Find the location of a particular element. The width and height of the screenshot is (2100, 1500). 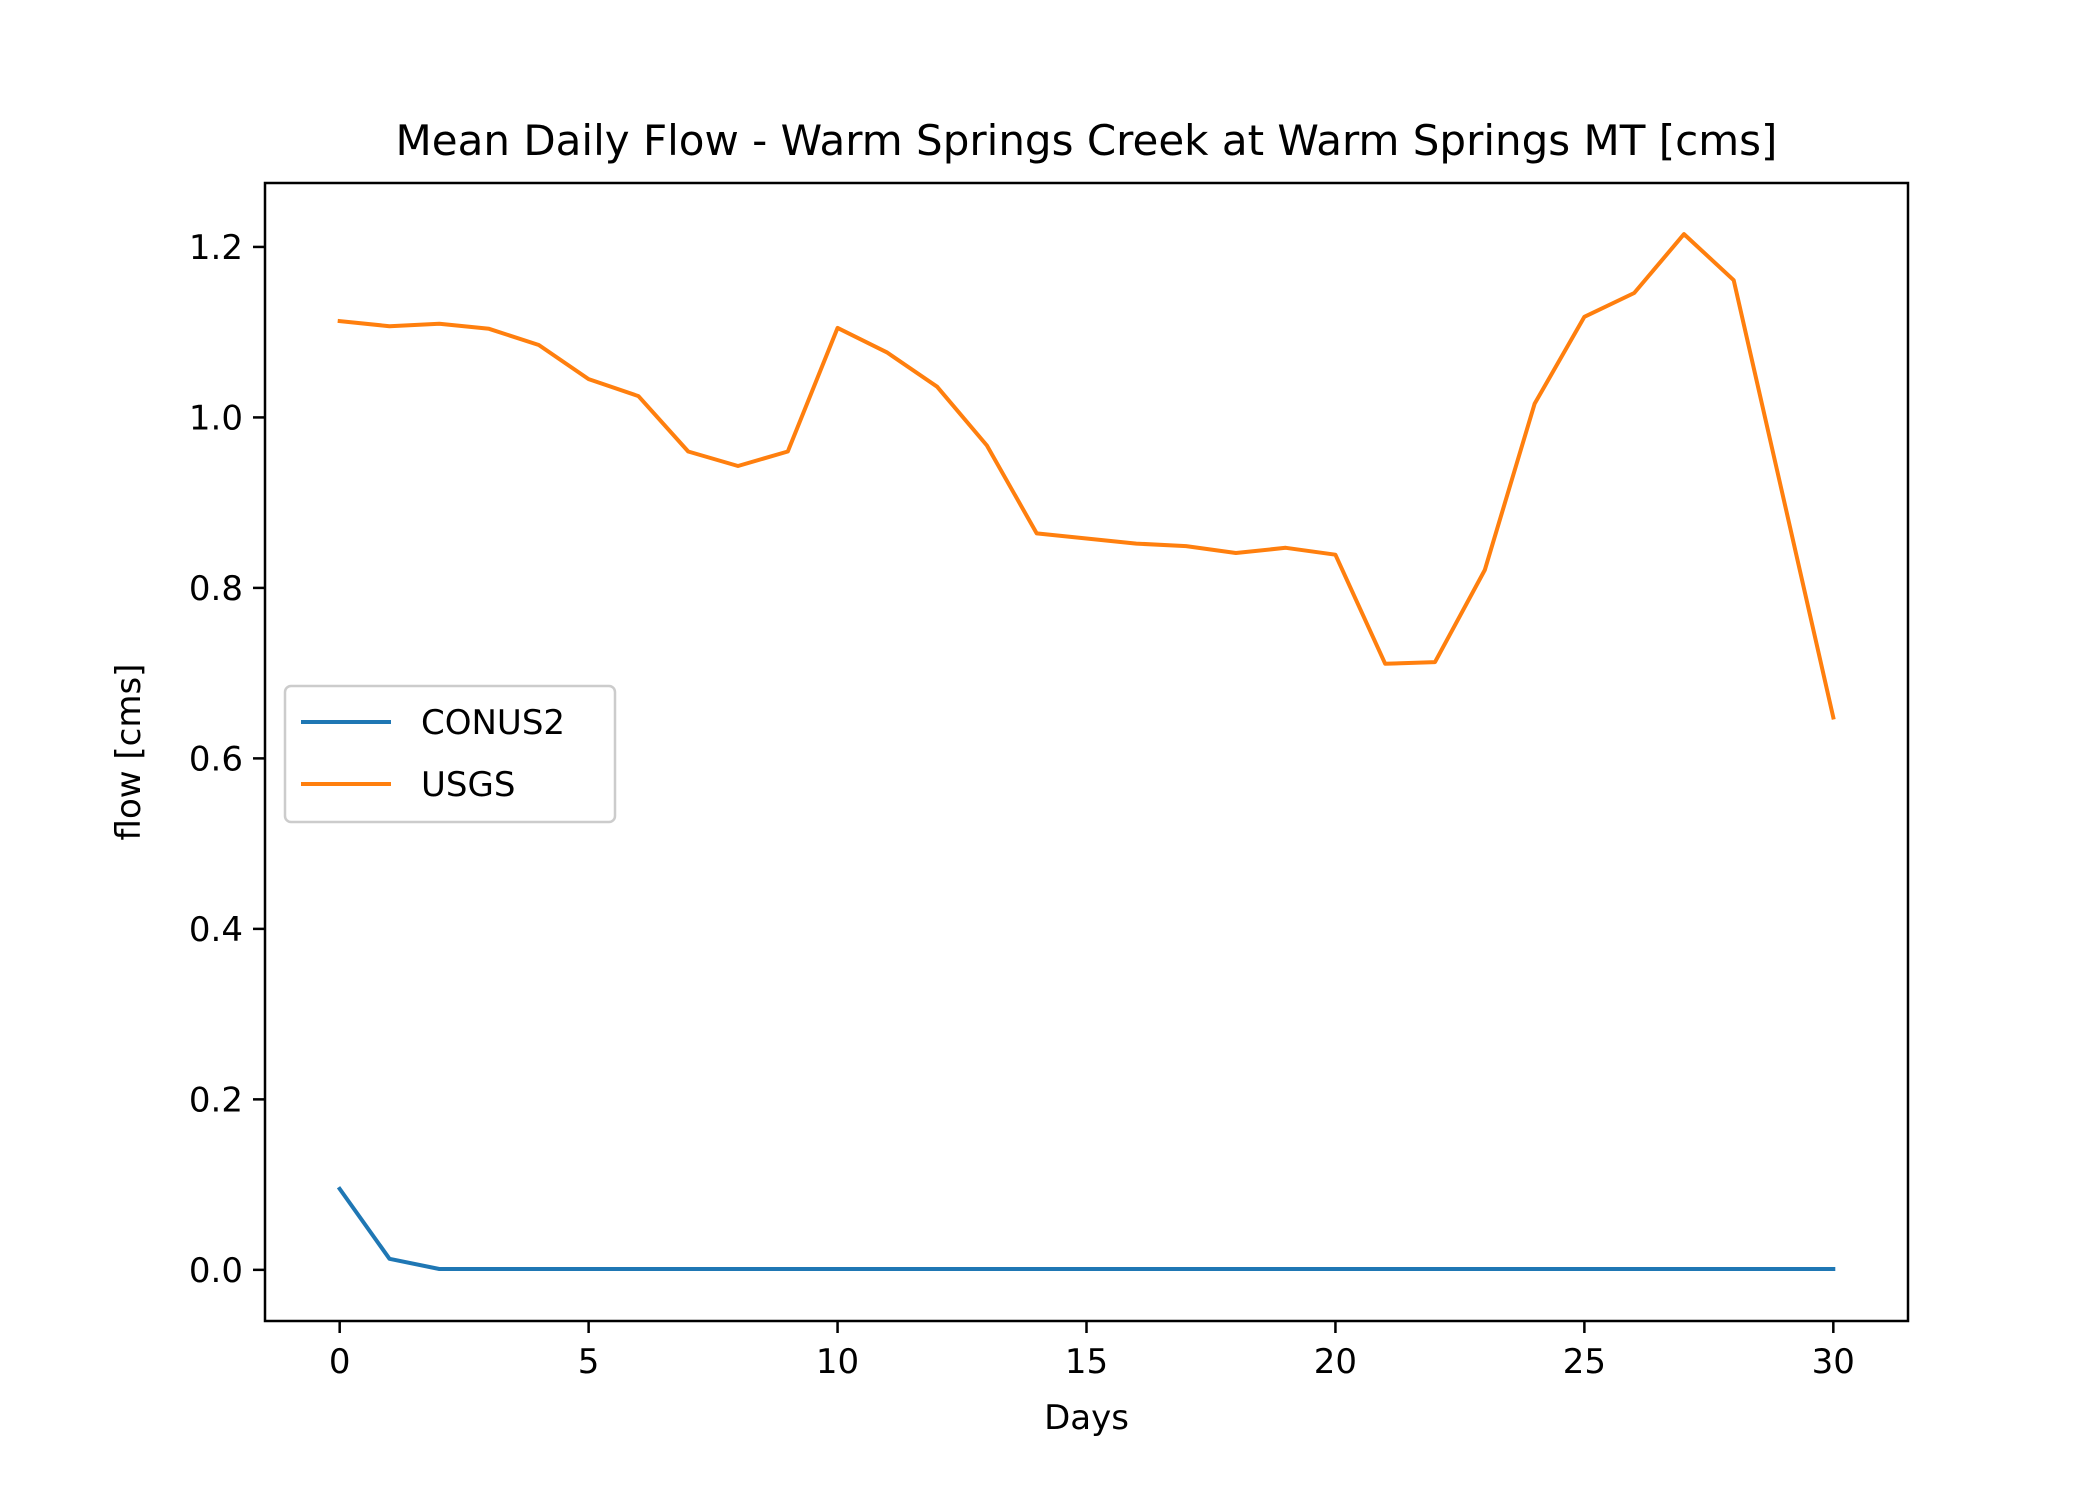

y-tick-label: 0.6 is located at coordinates (216, 759).